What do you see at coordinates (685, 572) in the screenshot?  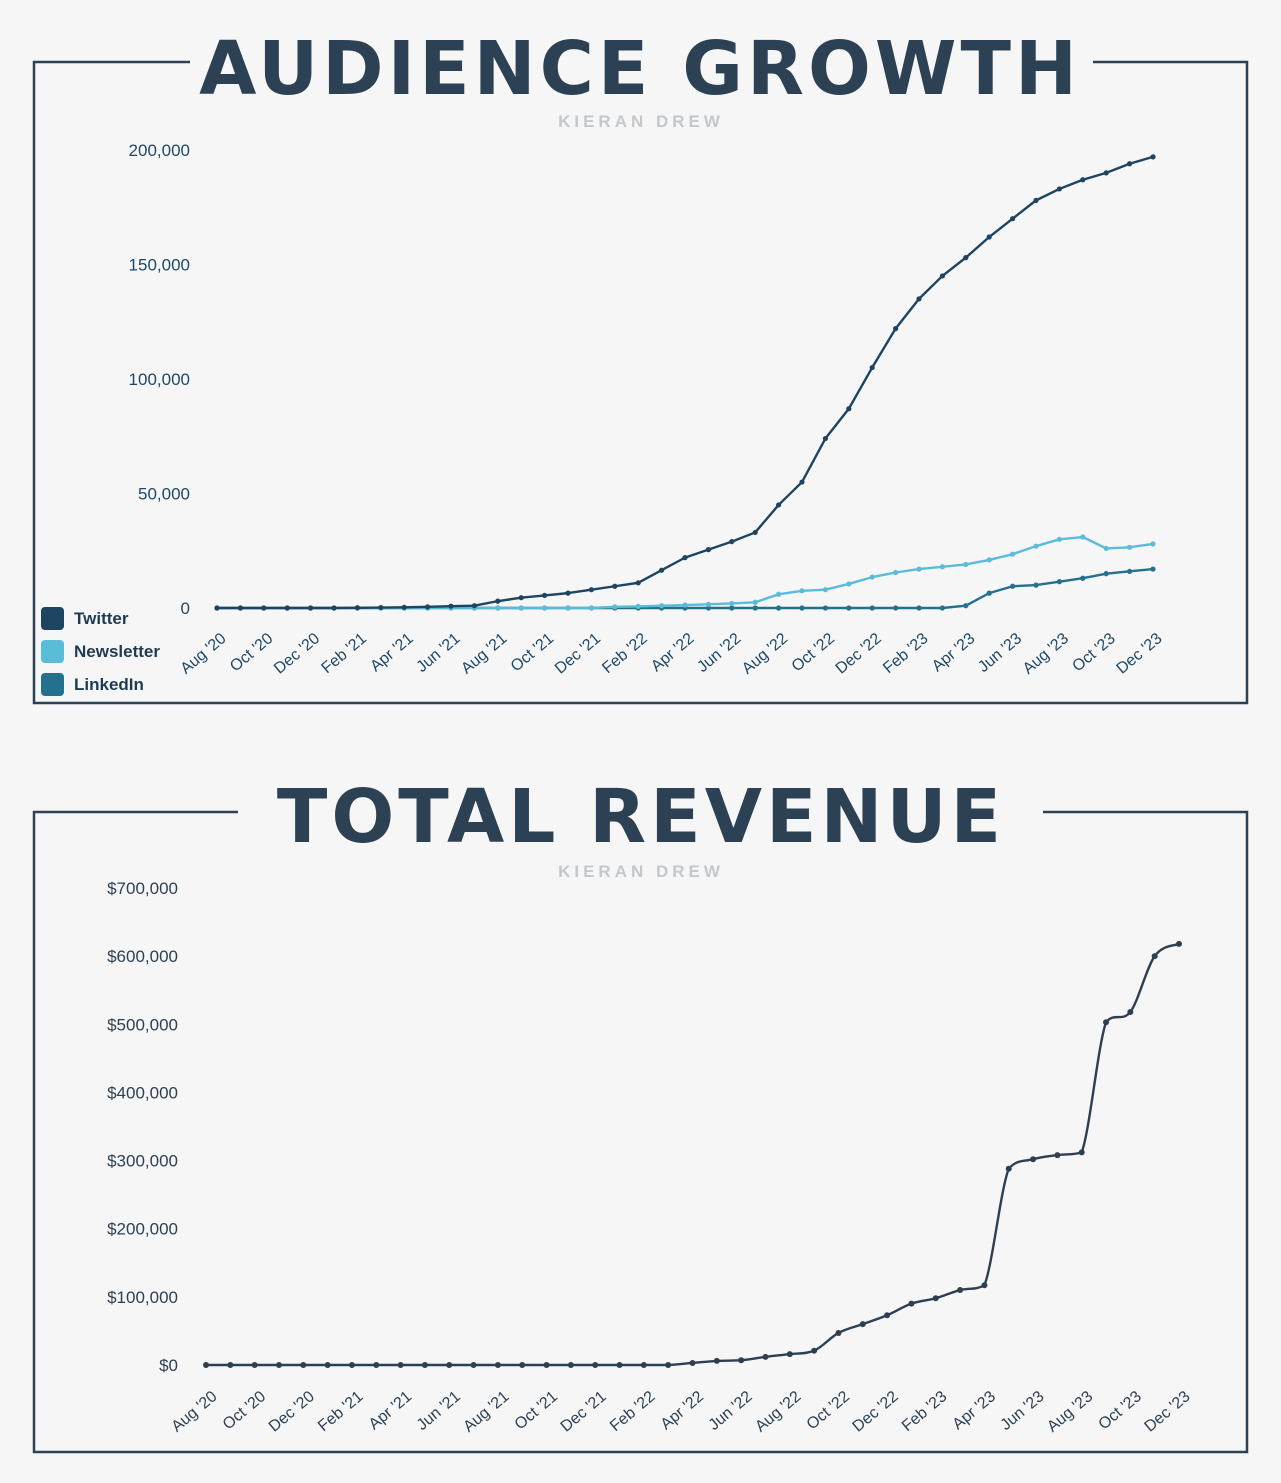 I see `series-line-newsletter` at bounding box center [685, 572].